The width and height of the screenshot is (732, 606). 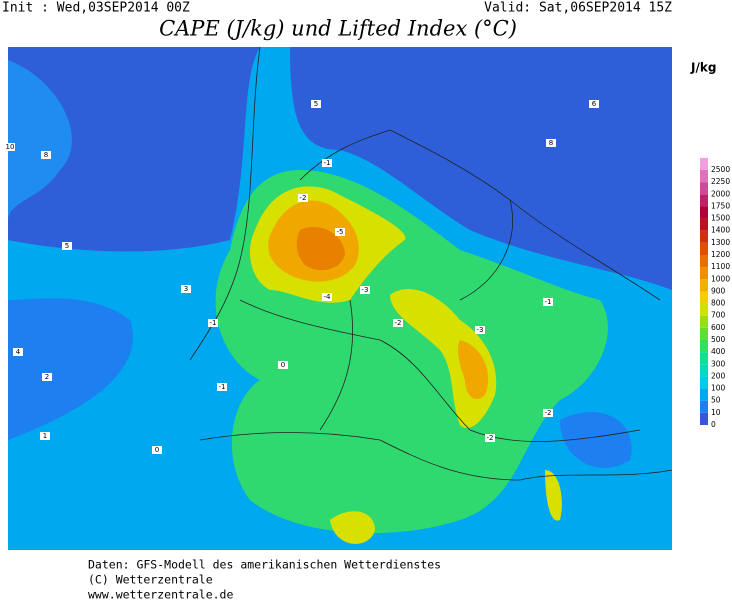 What do you see at coordinates (150, 580) in the screenshot?
I see `footer-copyright: (C) Wetterzentrale` at bounding box center [150, 580].